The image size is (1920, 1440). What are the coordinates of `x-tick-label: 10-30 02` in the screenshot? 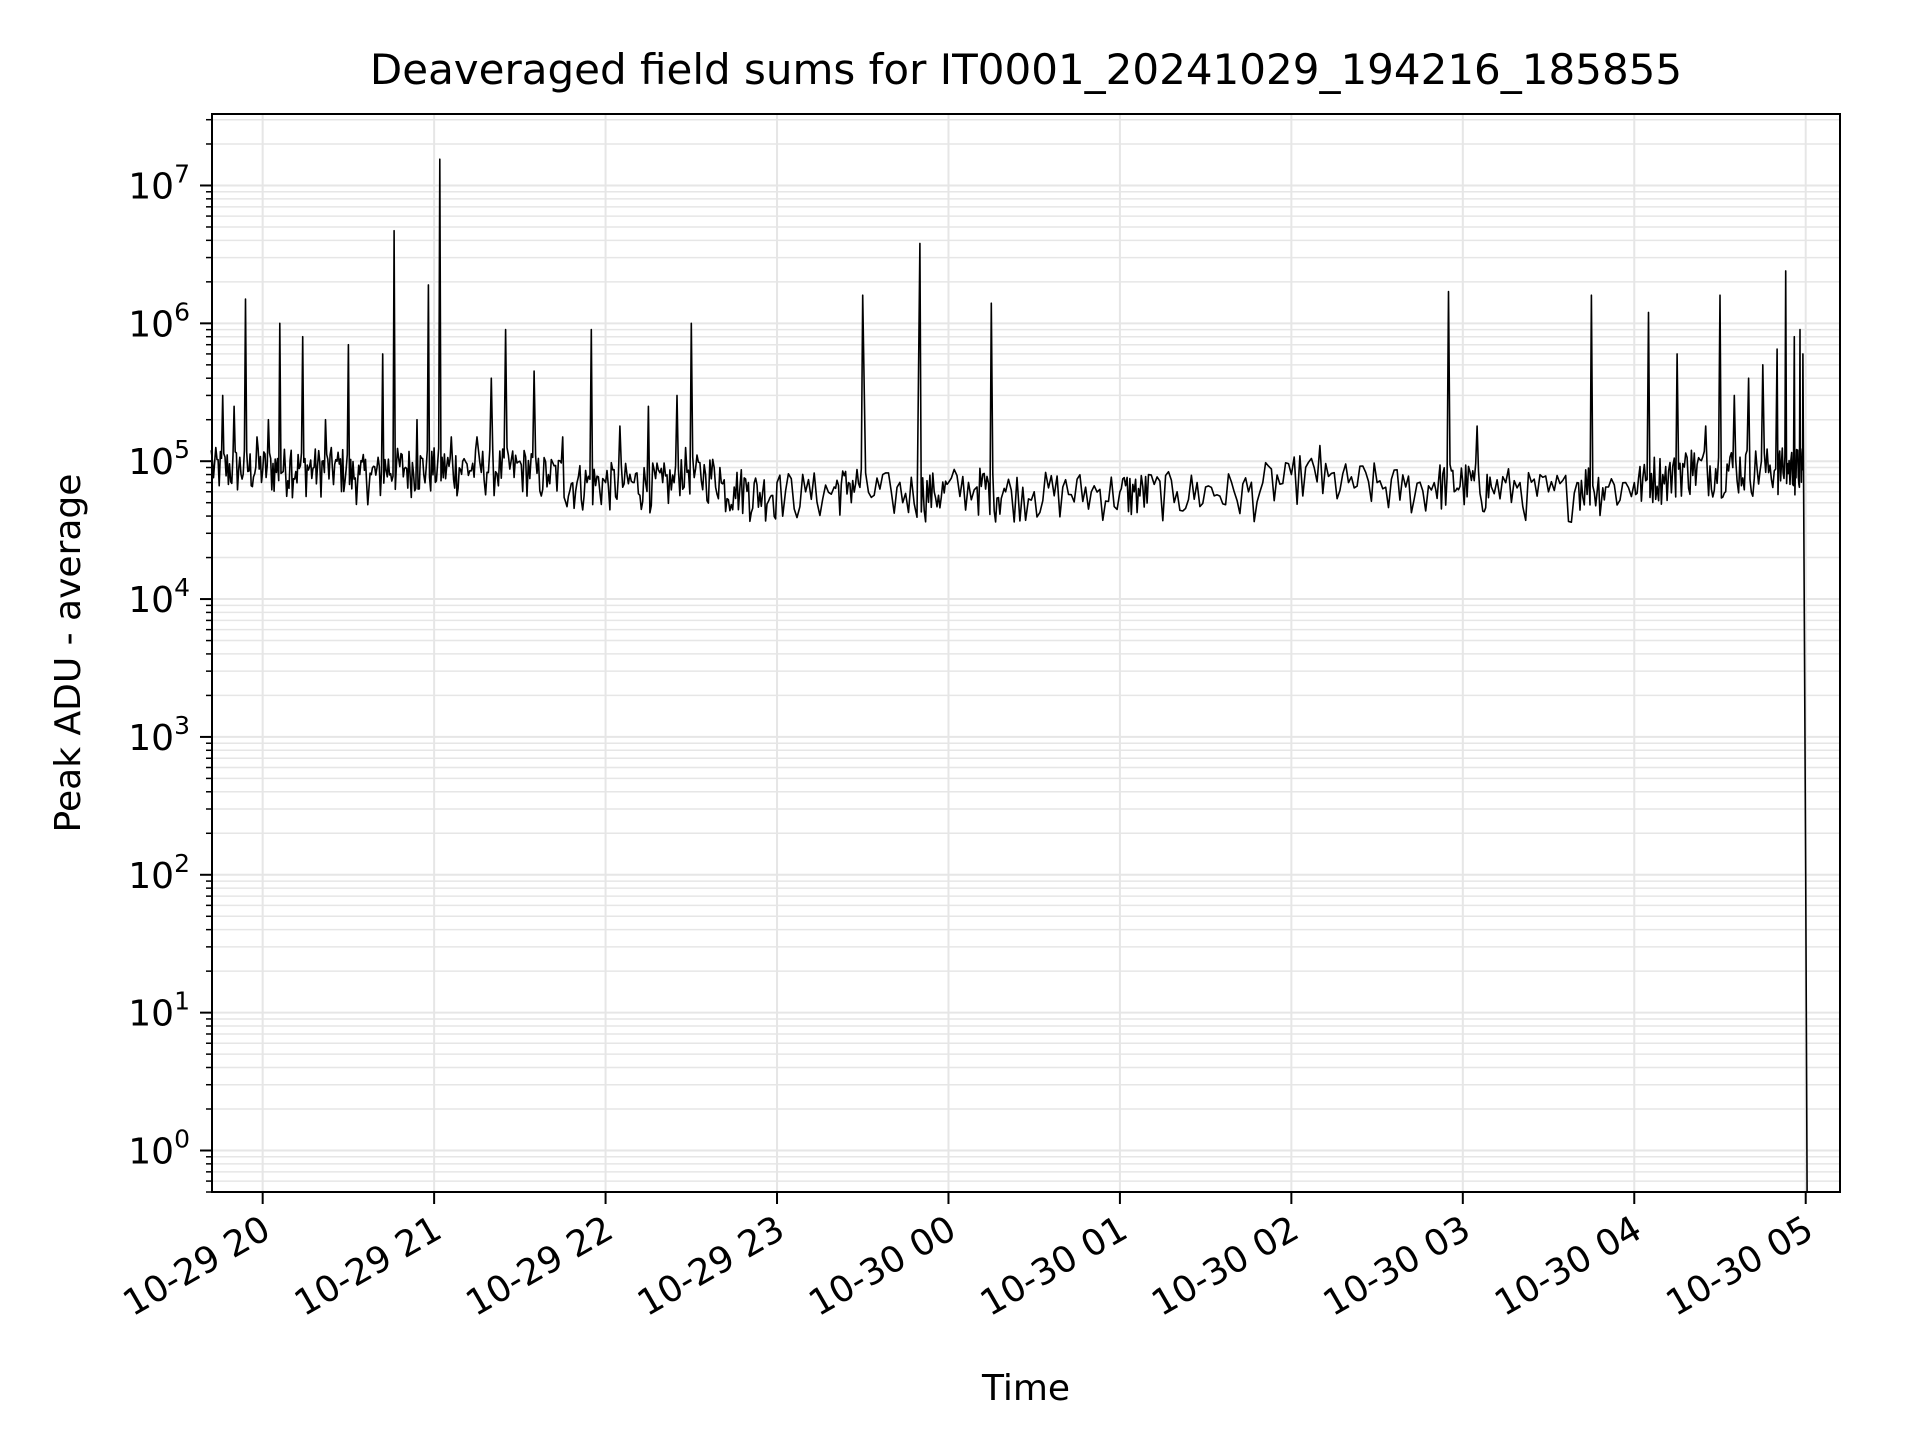 It's located at (1225, 1266).